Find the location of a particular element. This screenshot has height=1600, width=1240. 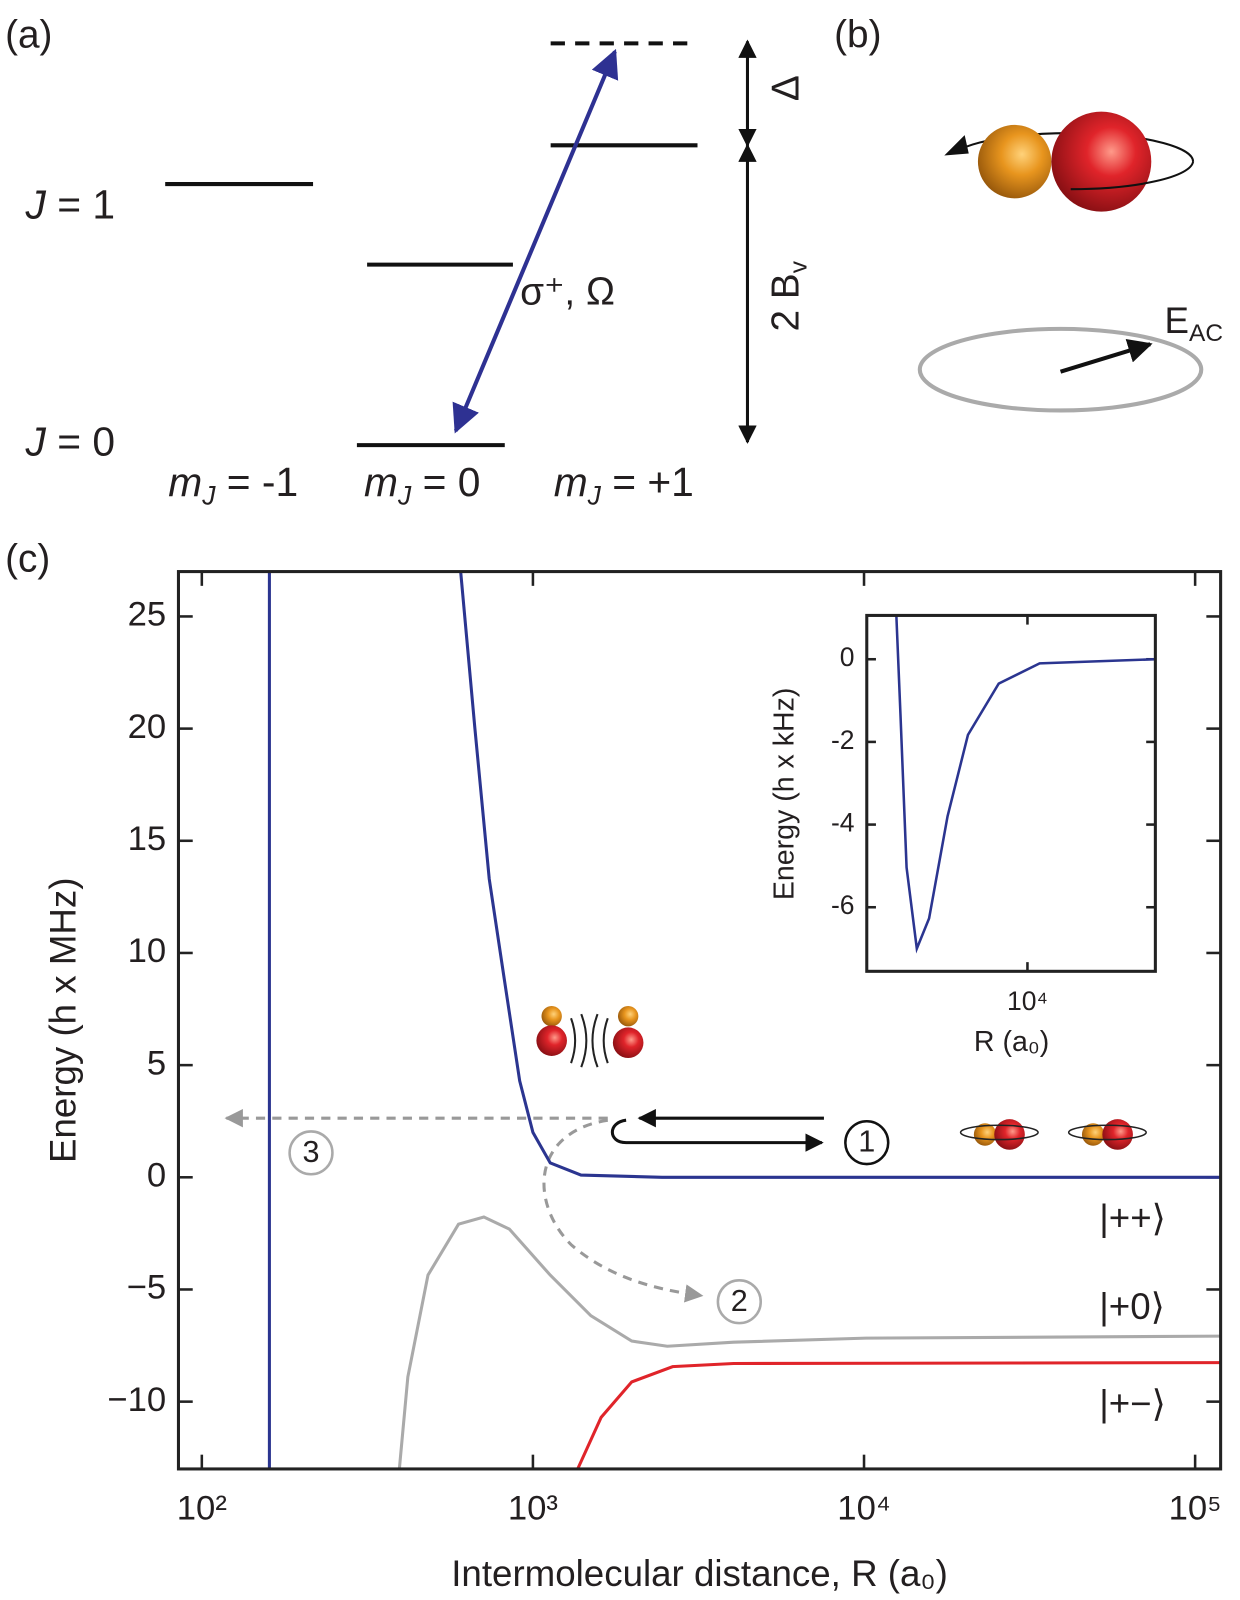

state-label: |+−⟩ is located at coordinates (1132, 1403).